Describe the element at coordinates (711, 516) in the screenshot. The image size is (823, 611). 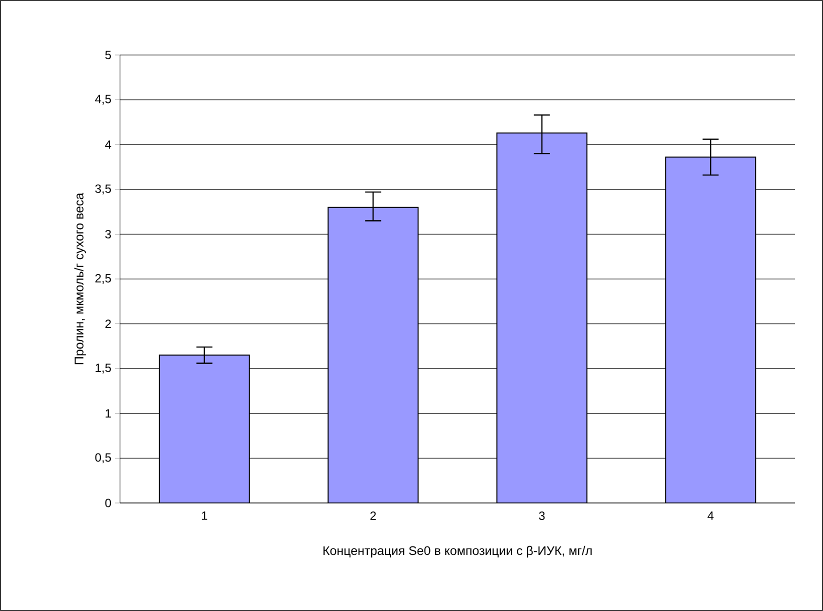
I see `x-tick-label: 4` at that location.